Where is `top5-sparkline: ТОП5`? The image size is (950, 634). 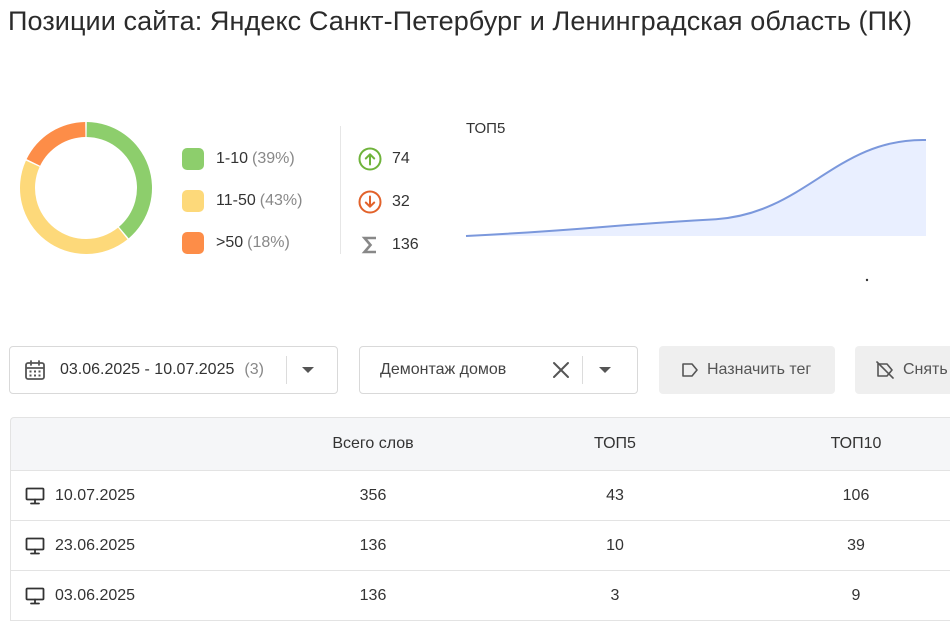 top5-sparkline: ТОП5 is located at coordinates (696, 201).